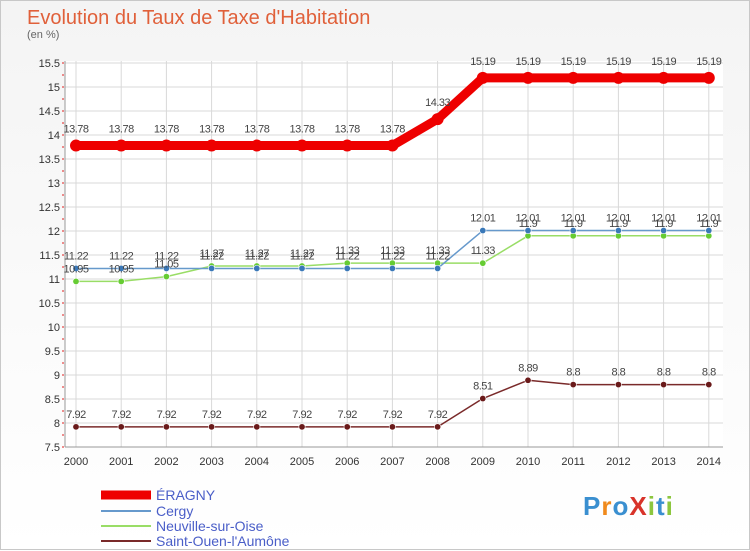 The width and height of the screenshot is (750, 551). Describe the element at coordinates (437, 103) in the screenshot. I see `data-label: 14.33` at that location.